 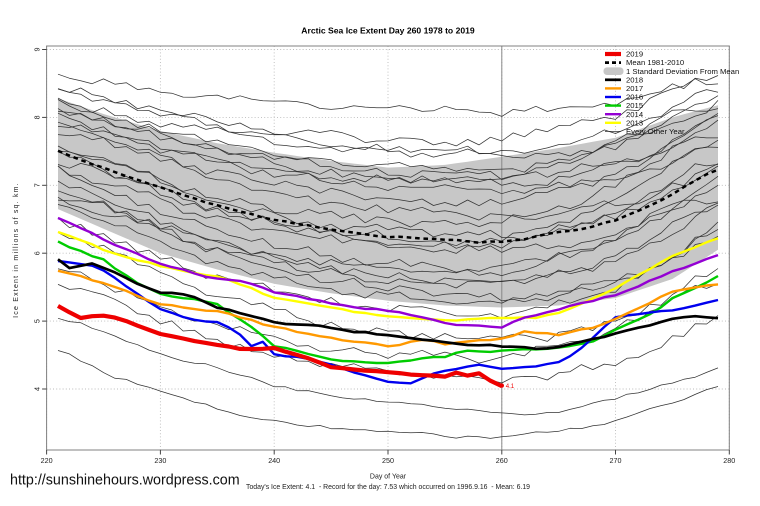 What do you see at coordinates (16, 250) in the screenshot?
I see `svg-text:Ice Extent in millions of sq.: Ice Extent in millions of sq. km.` at bounding box center [16, 250].